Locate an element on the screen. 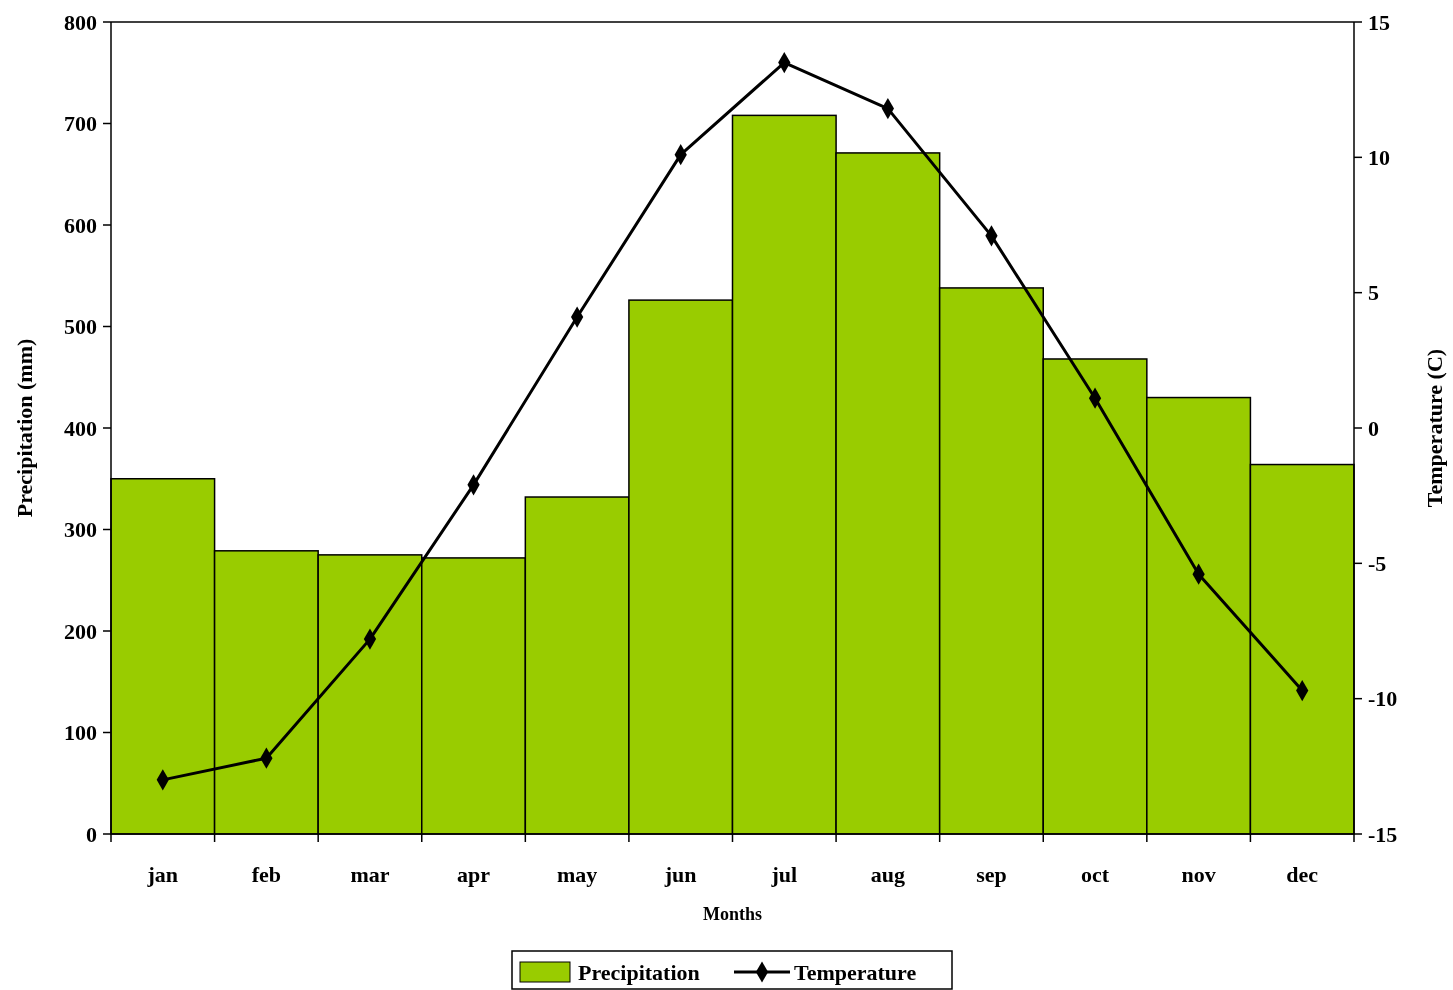 This screenshot has height=990, width=1453. y-axis-title: Precipitation (mm) is located at coordinates (24, 428).